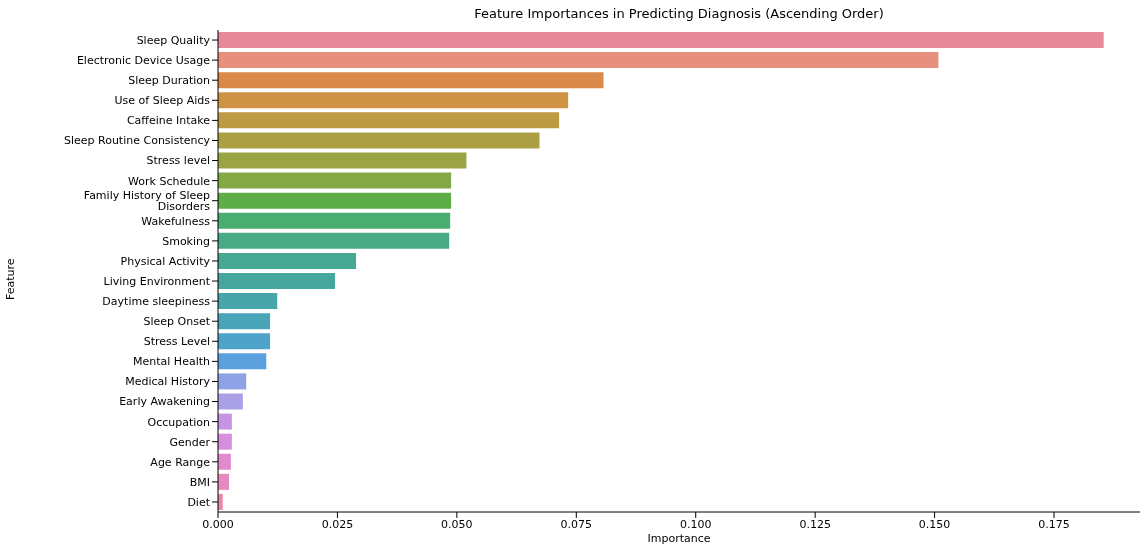 The image size is (1143, 550). Describe the element at coordinates (934, 524) in the screenshot. I see `x-tick-label: 0.150` at that location.